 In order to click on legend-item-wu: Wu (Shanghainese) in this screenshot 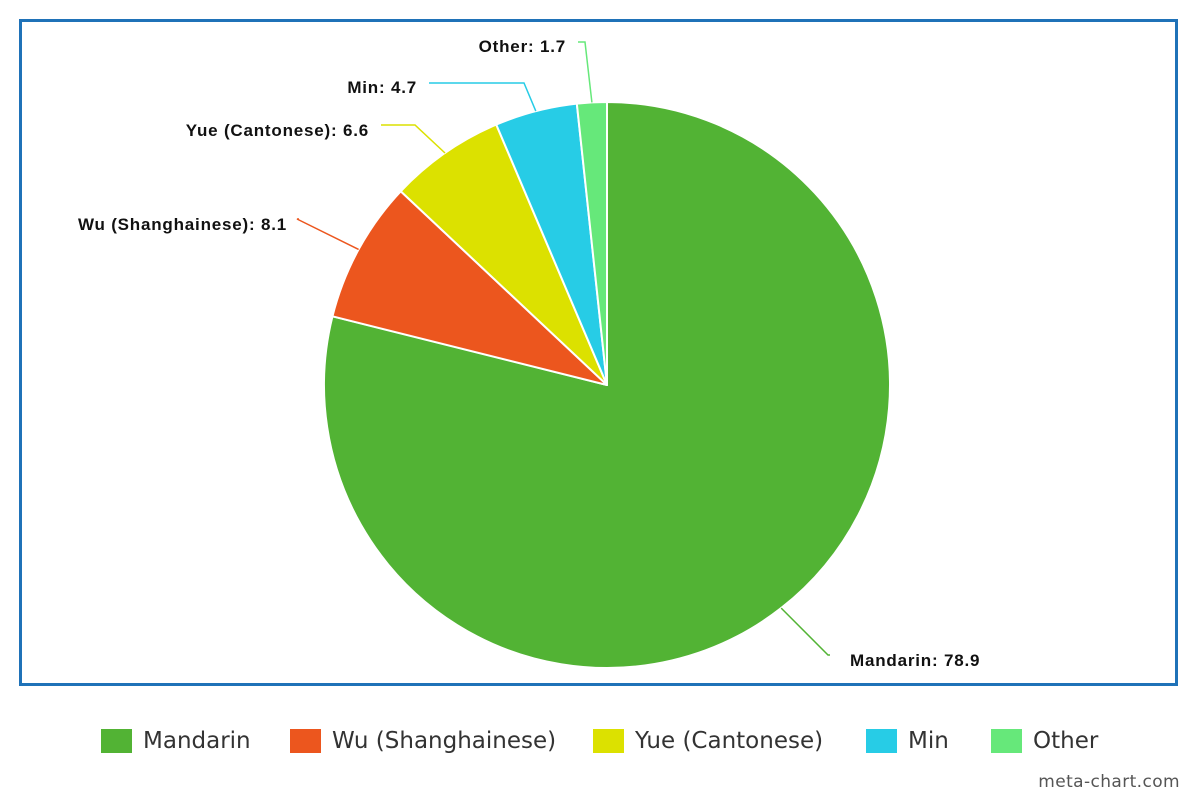, I will do `click(423, 741)`.